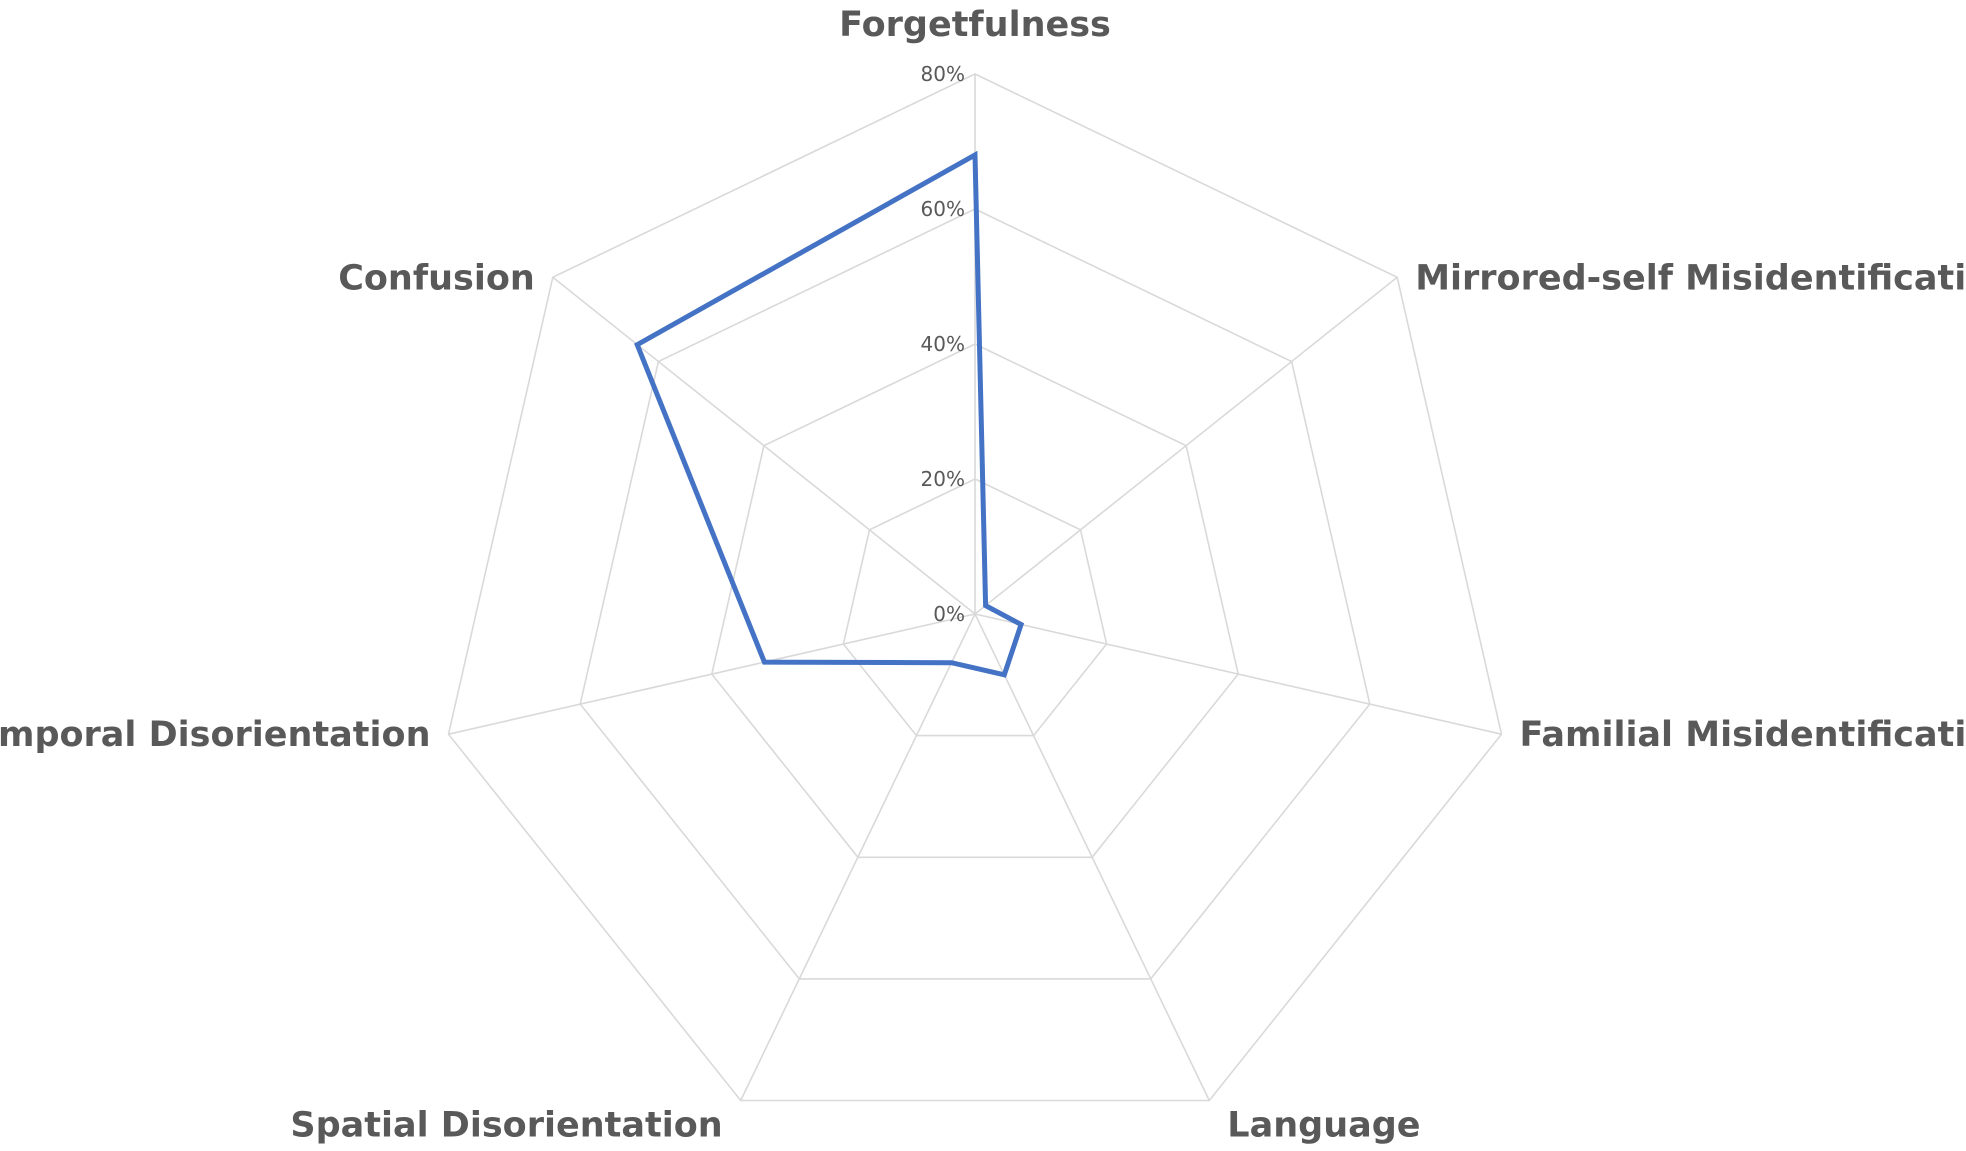  What do you see at coordinates (949, 614) in the screenshot?
I see `tick-label: 0%` at bounding box center [949, 614].